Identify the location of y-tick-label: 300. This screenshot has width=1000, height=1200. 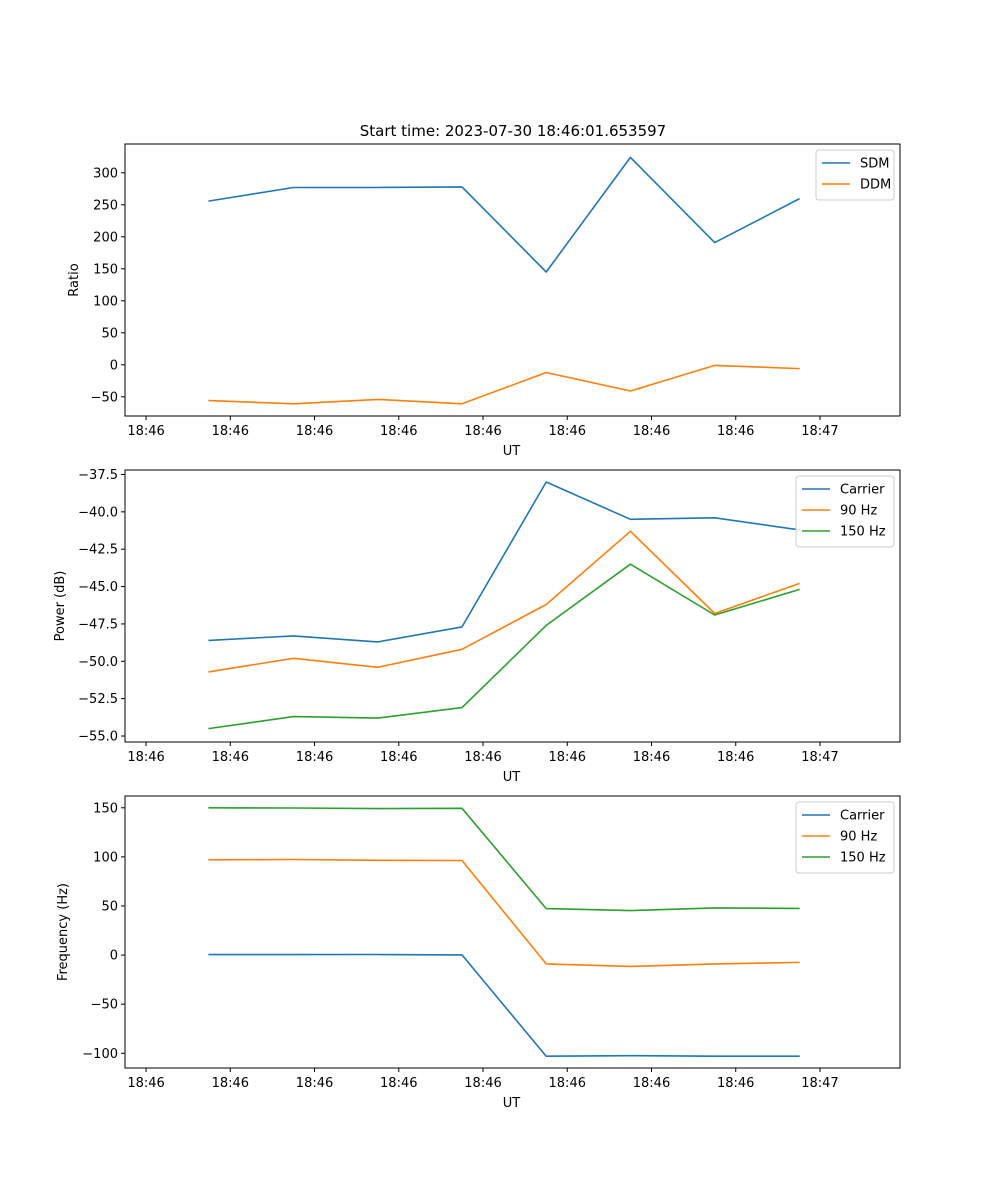
(105, 173).